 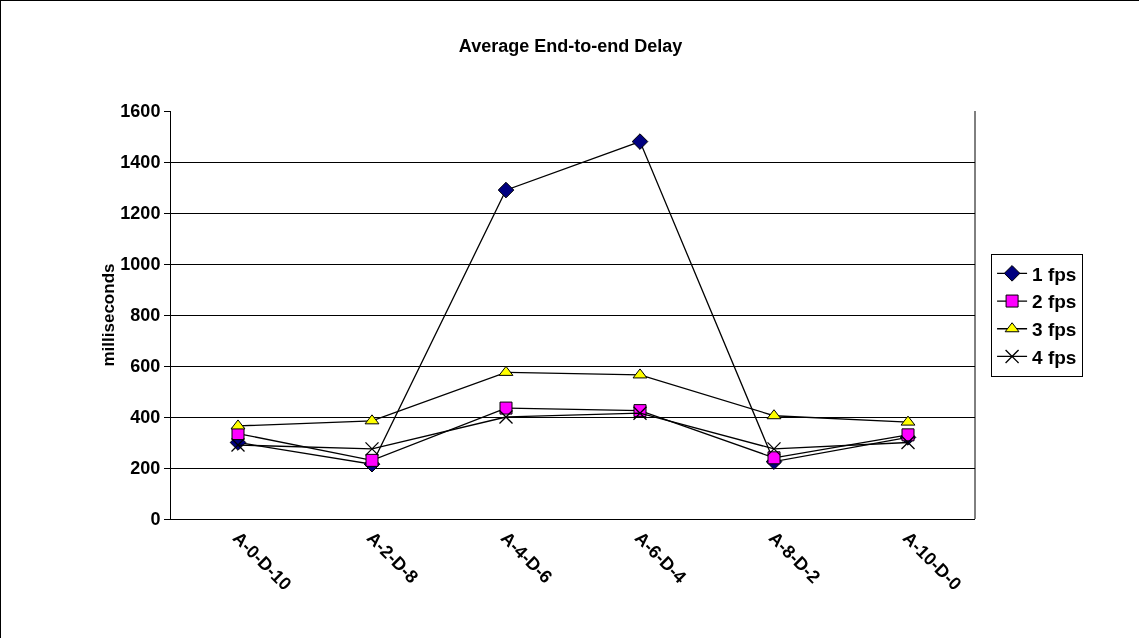 What do you see at coordinates (145, 366) in the screenshot?
I see `y-tick-label: 600` at bounding box center [145, 366].